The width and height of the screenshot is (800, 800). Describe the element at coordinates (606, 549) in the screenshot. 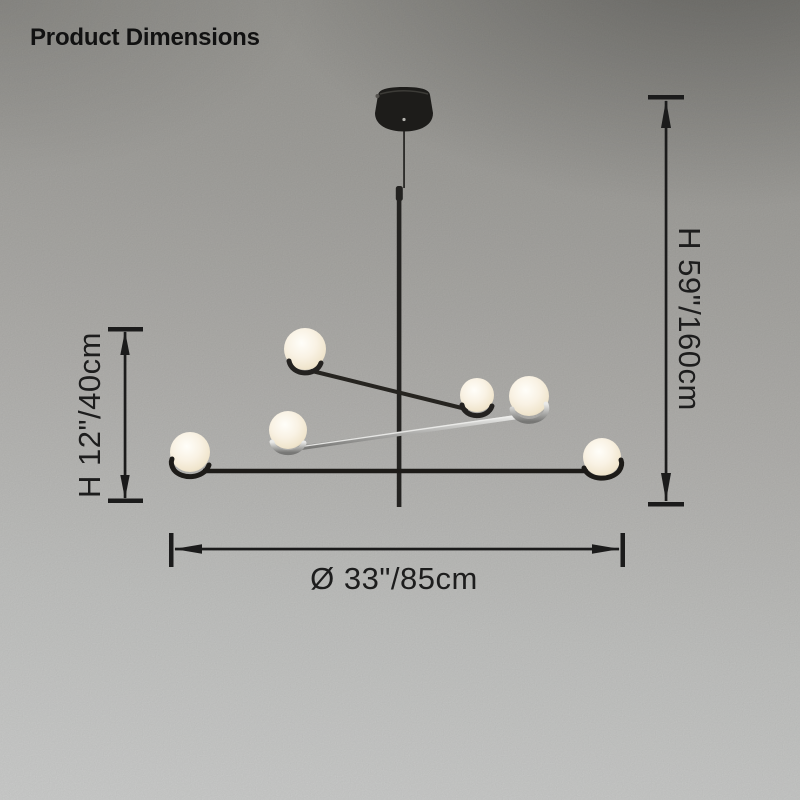

I see `dim-arrowhead-right` at that location.